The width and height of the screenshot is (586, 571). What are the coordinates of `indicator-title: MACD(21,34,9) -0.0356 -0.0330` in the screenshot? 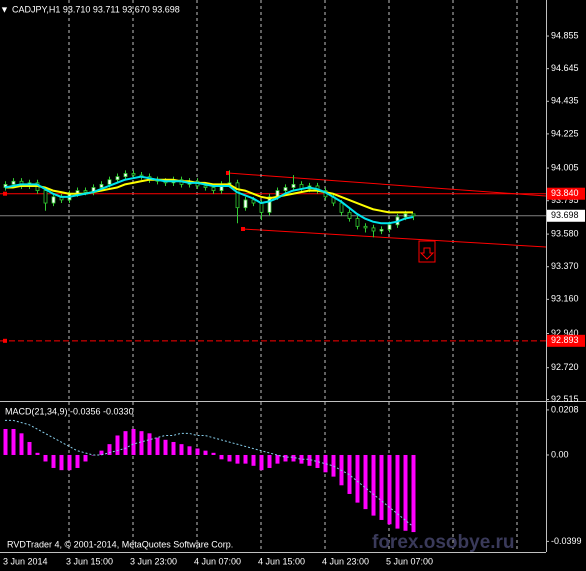 It's located at (69, 411).